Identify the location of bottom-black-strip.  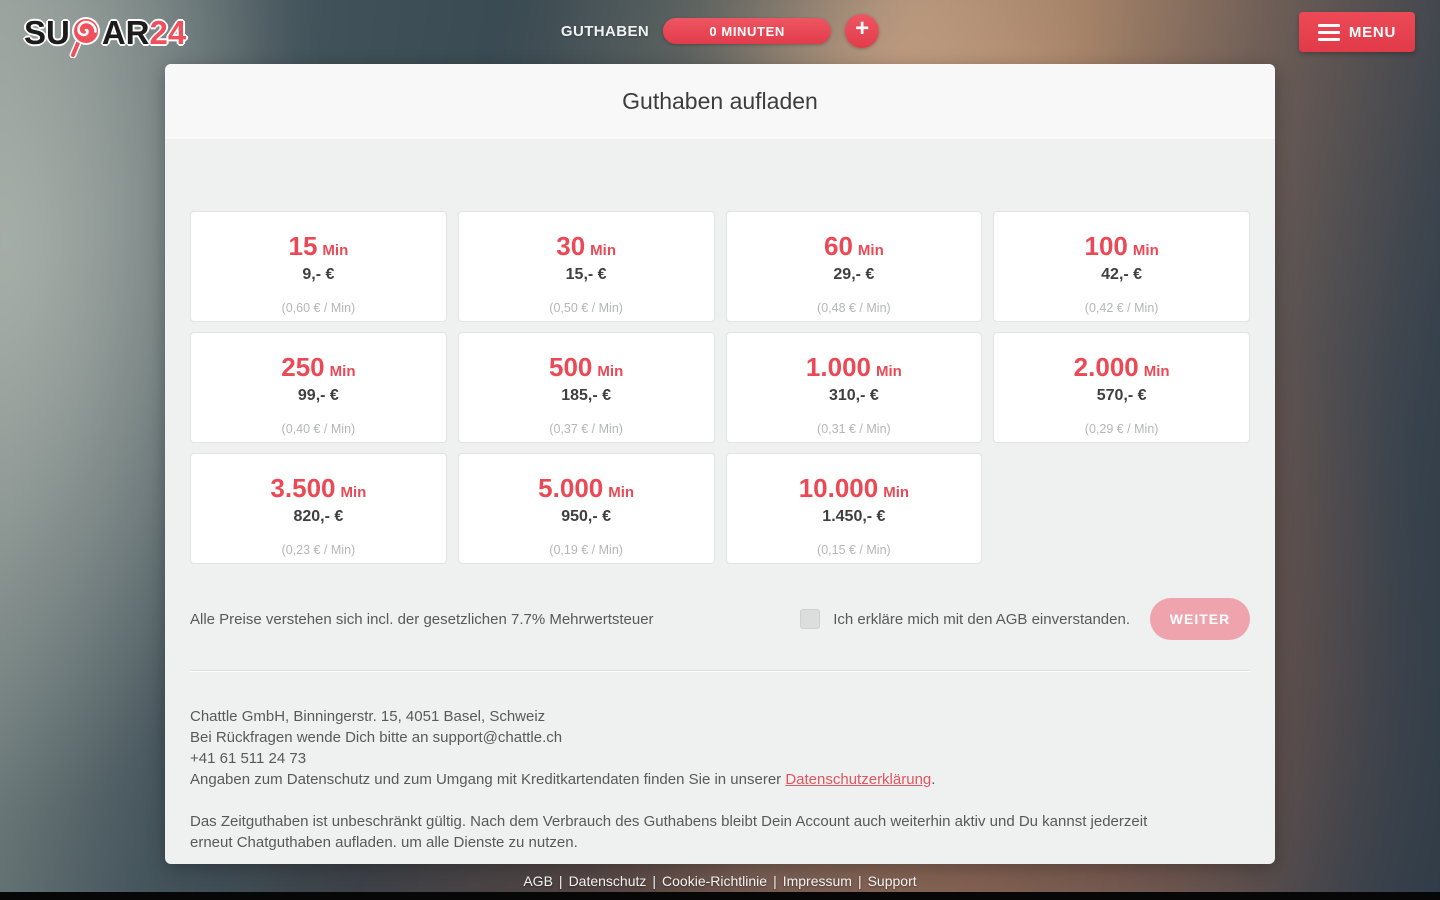
(720, 896).